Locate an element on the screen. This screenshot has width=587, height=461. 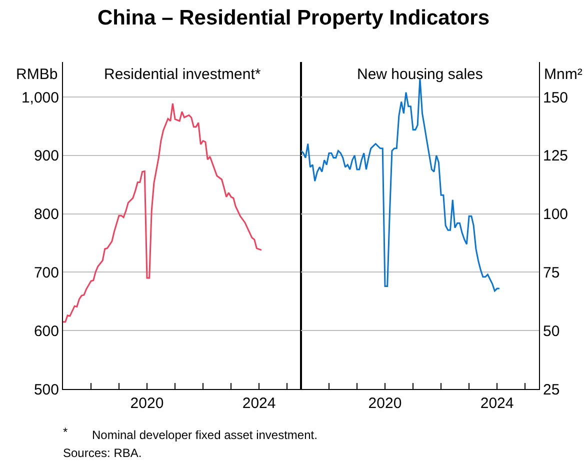
y-tick-label: 1,000 is located at coordinates (40, 97).